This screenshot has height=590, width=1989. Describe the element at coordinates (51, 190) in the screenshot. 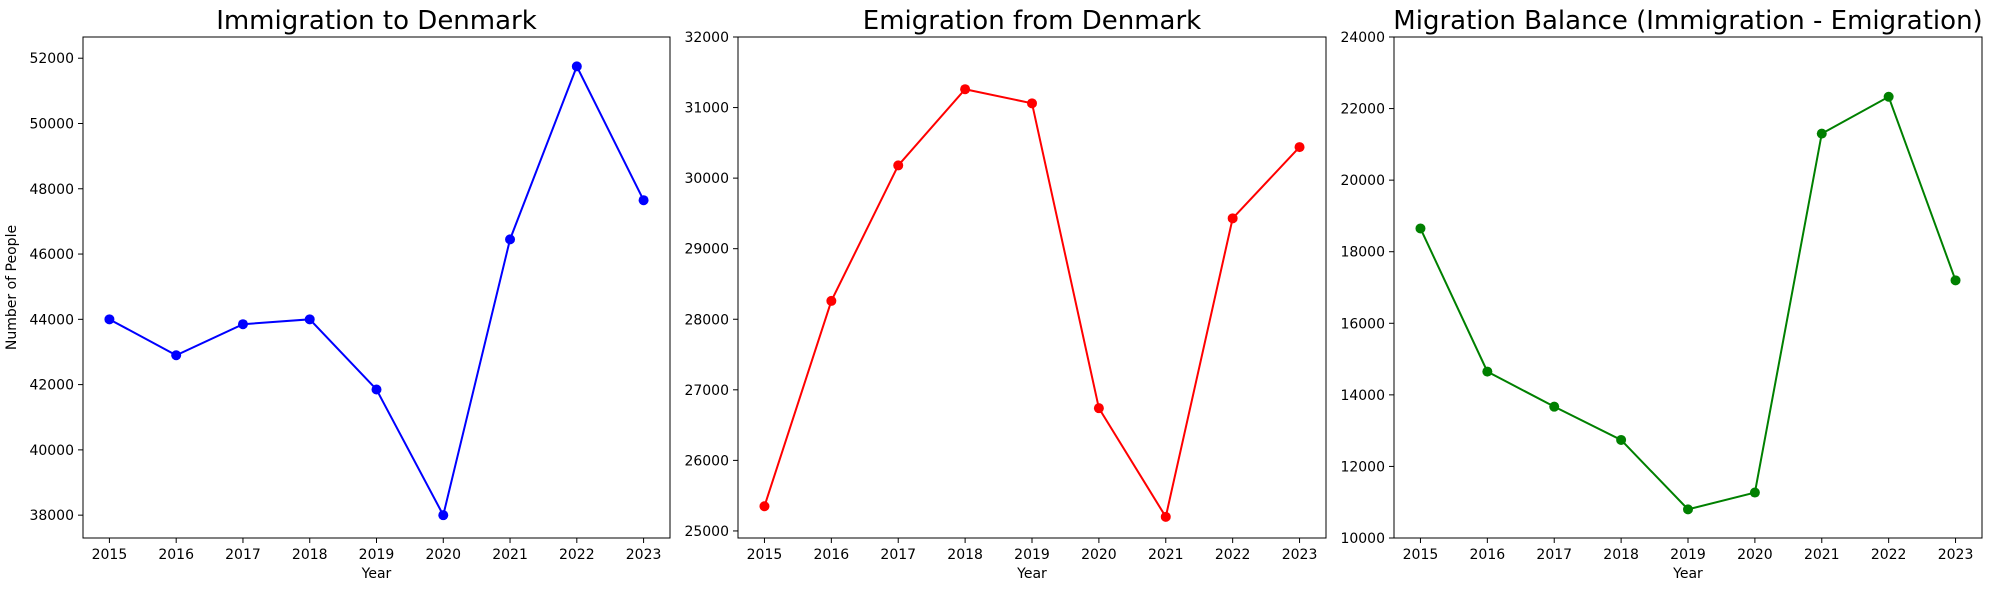

I see `y-tick-label: 48000` at that location.